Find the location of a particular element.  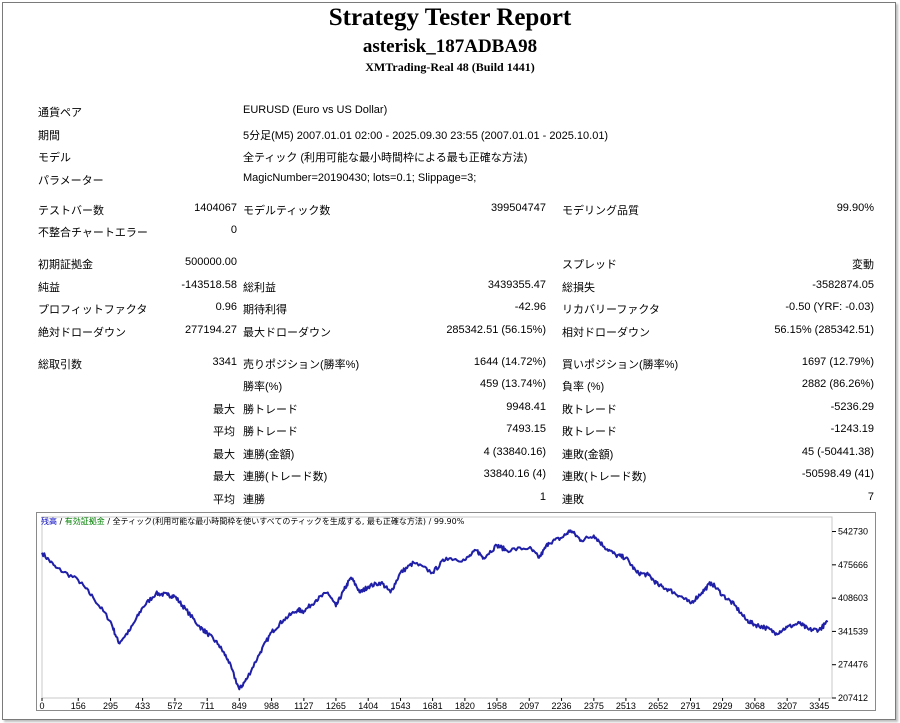

stat-value: -143518.58 is located at coordinates (209, 285).